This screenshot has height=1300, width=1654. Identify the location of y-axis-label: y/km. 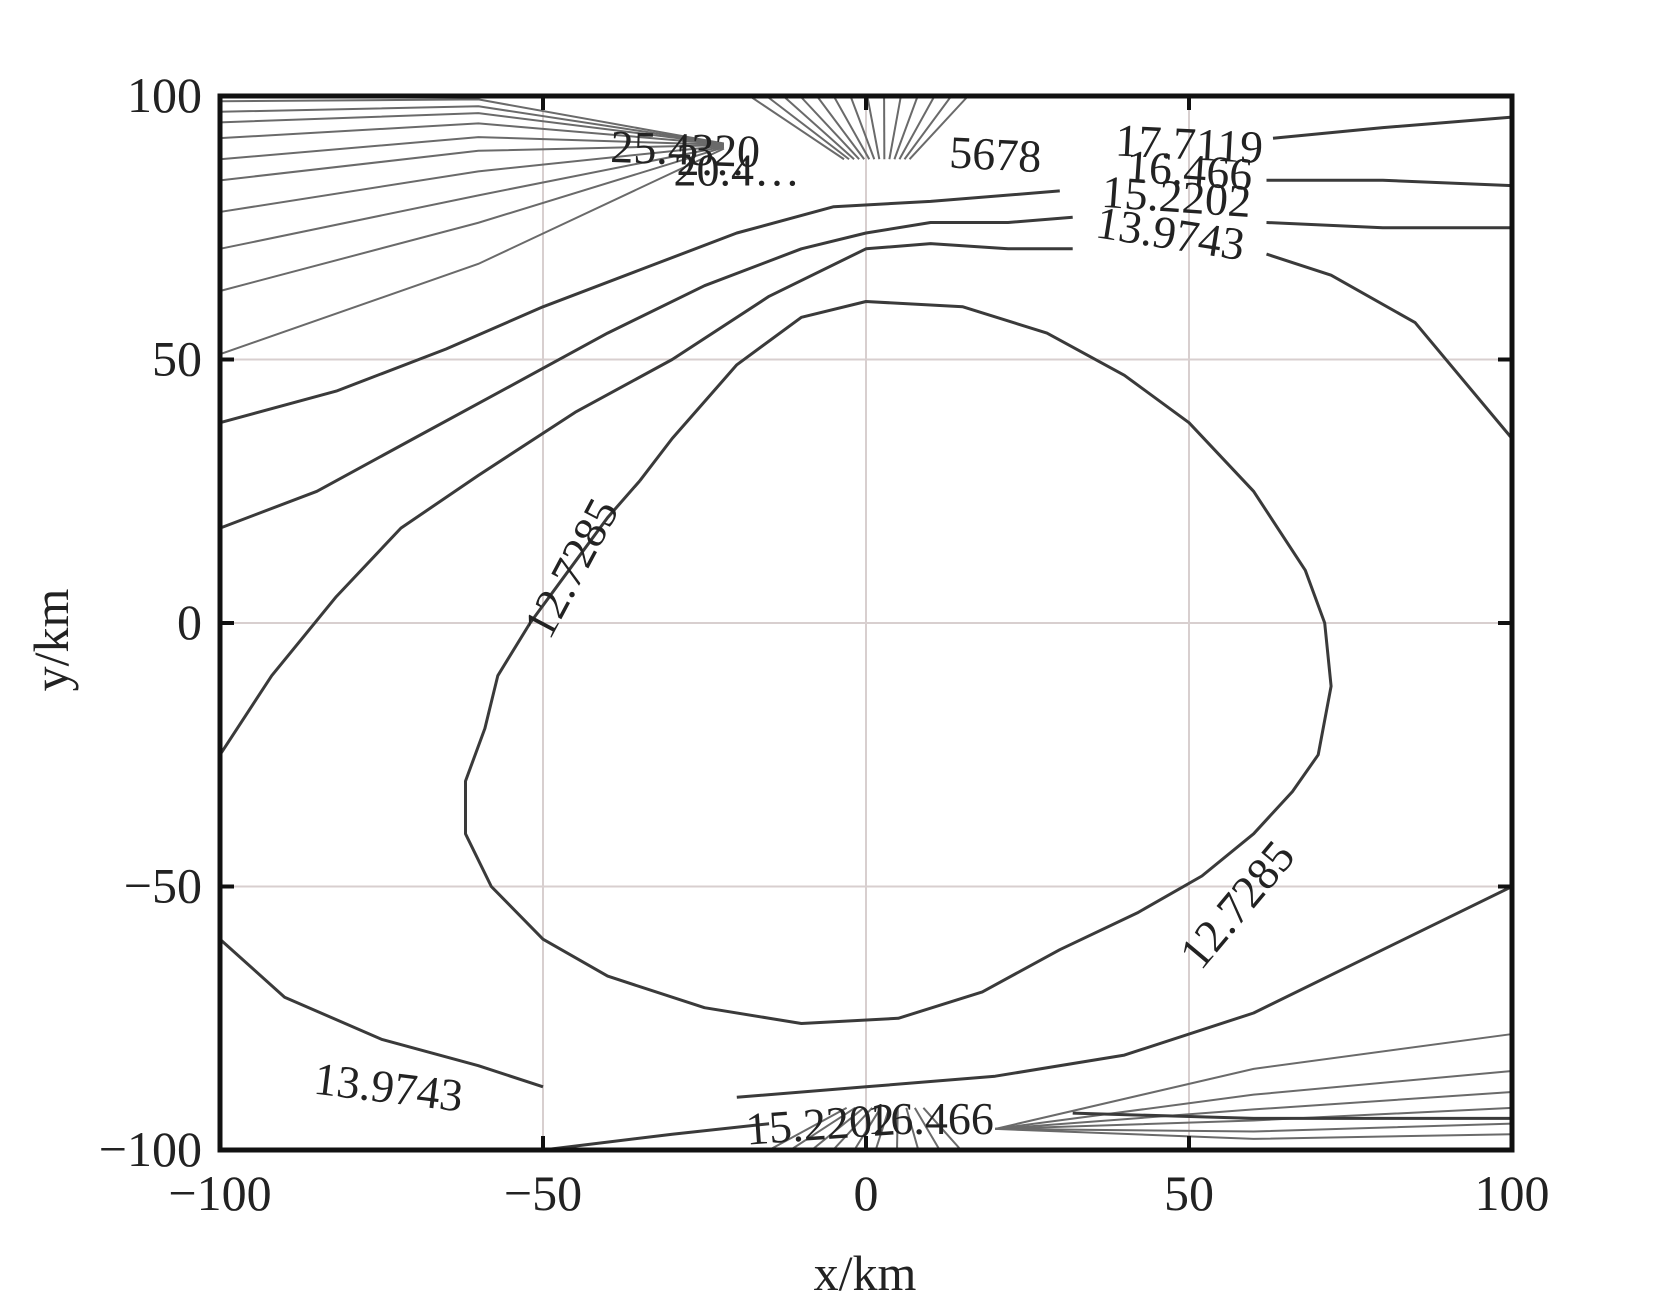
(51, 640).